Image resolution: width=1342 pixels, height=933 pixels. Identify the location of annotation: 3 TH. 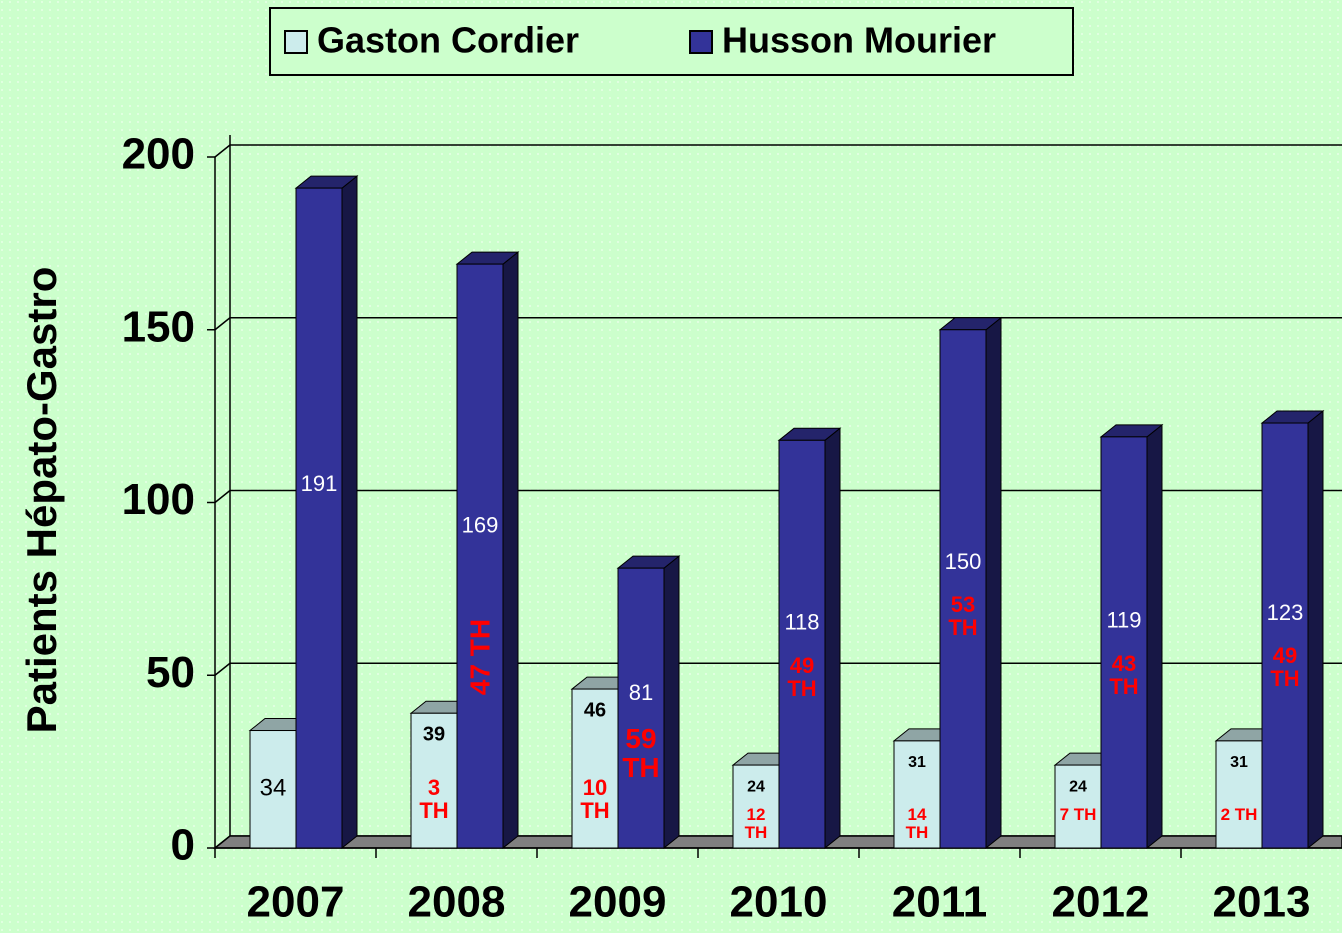
(434, 799).